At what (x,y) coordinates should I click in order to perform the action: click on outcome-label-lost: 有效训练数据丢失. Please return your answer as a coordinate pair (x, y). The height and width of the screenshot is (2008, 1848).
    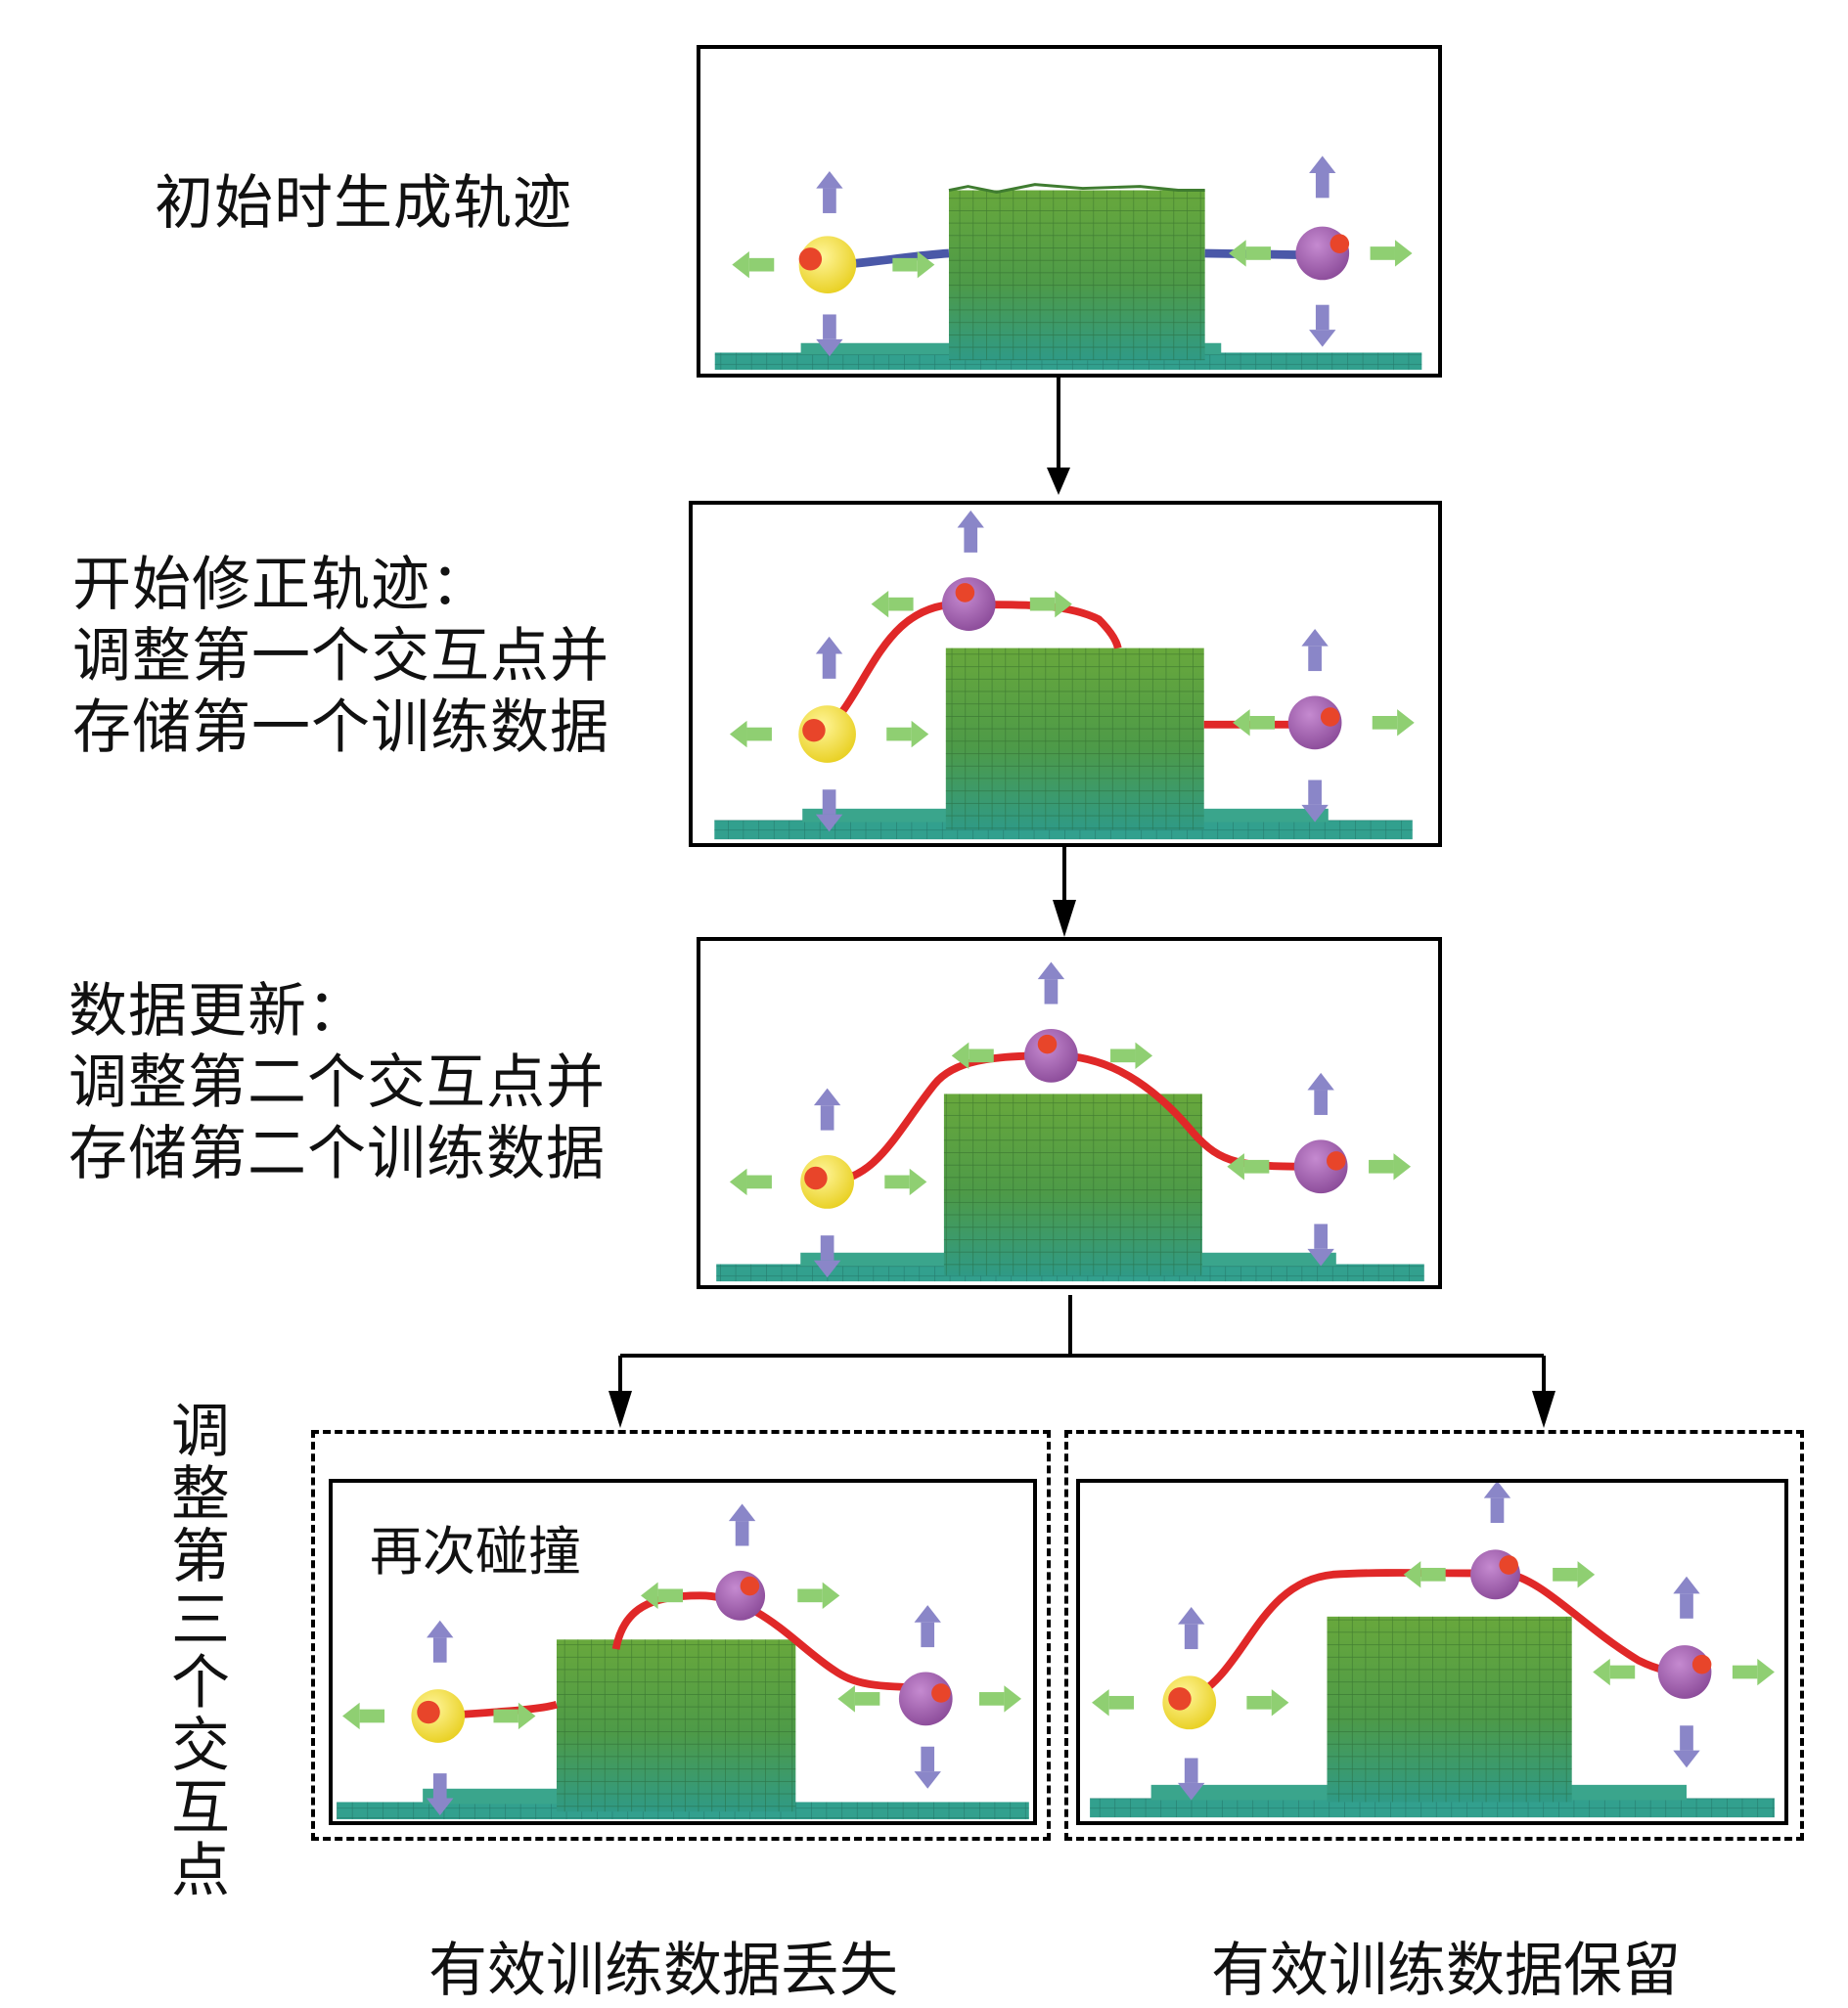
    Looking at the image, I should click on (663, 1971).